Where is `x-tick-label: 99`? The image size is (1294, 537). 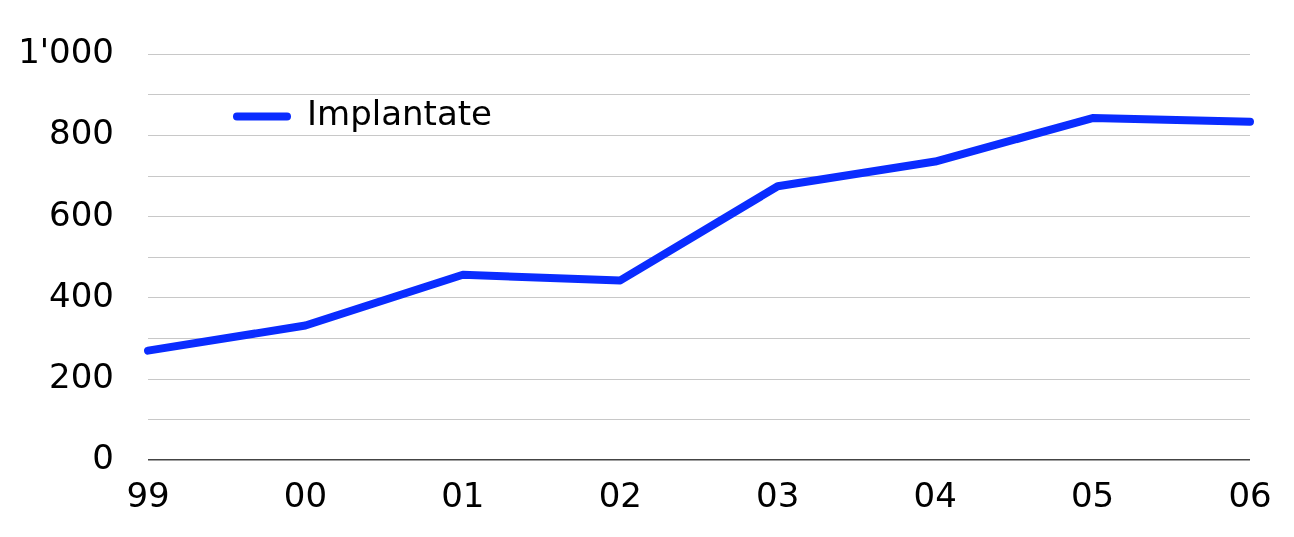
x-tick-label: 99 is located at coordinates (148, 495).